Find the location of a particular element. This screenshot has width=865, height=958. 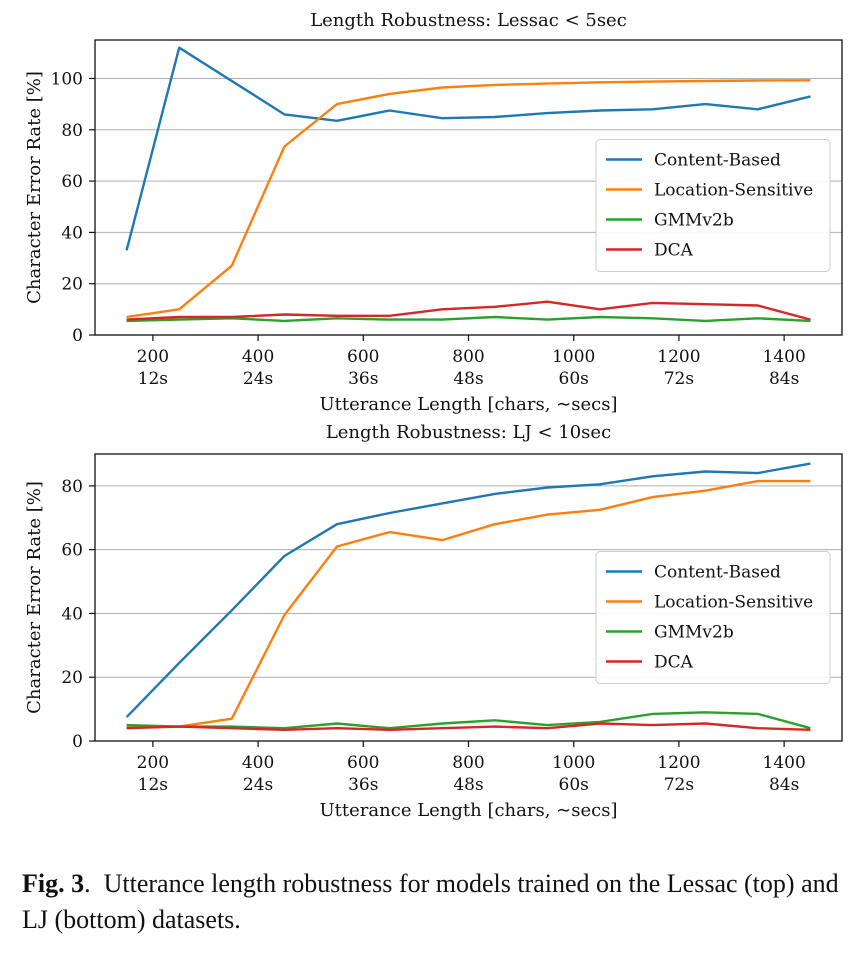

y-tick-label: 100 is located at coordinates (67, 79).